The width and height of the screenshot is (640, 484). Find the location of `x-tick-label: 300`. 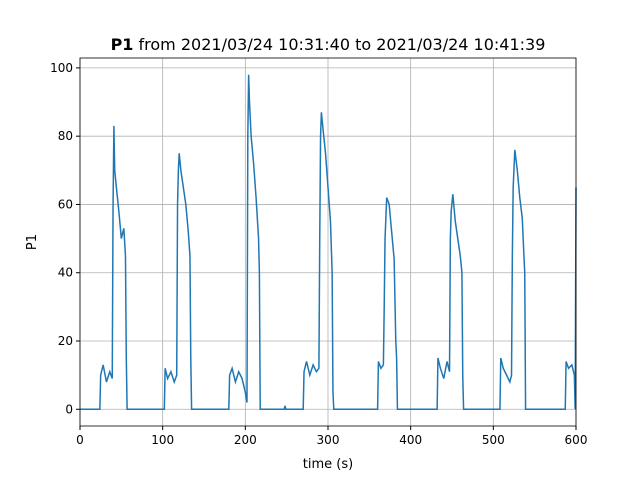

x-tick-label: 300 is located at coordinates (328, 440).